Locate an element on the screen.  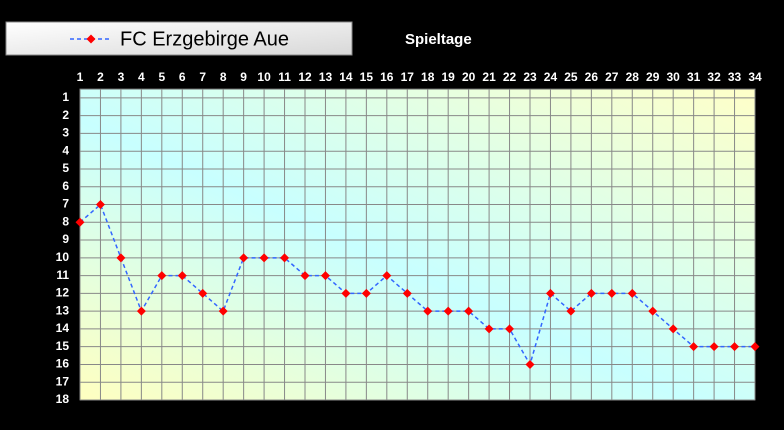
y-tick-label: 15 is located at coordinates (63, 346).